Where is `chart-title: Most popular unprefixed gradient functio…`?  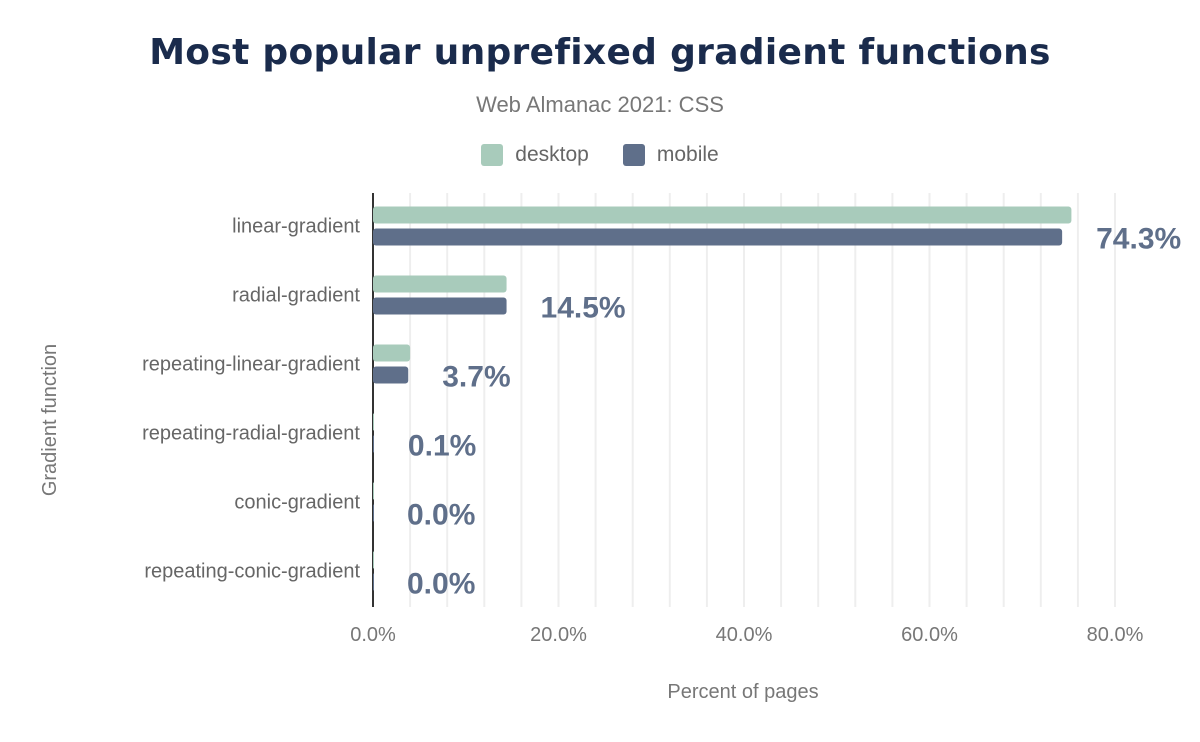
chart-title: Most popular unprefixed gradient functio… is located at coordinates (600, 52).